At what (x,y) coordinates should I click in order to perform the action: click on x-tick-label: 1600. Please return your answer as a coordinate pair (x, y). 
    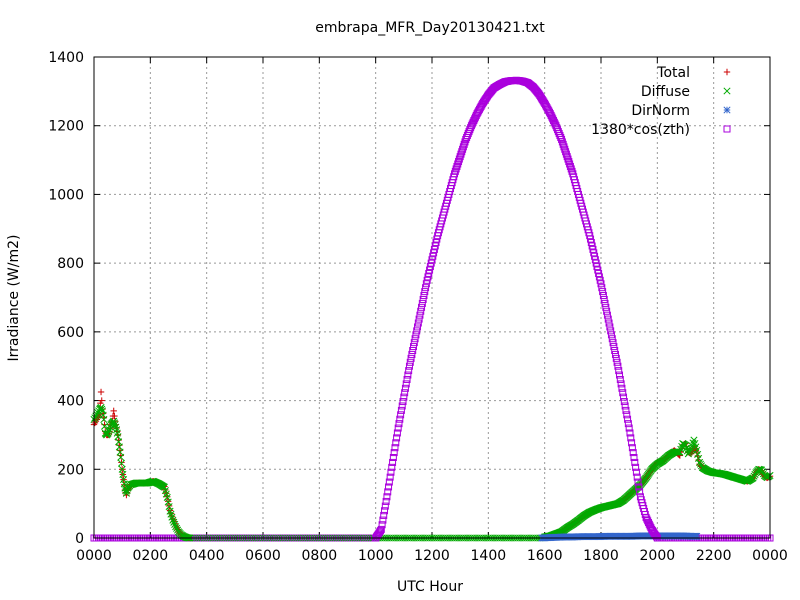
    Looking at the image, I should click on (545, 556).